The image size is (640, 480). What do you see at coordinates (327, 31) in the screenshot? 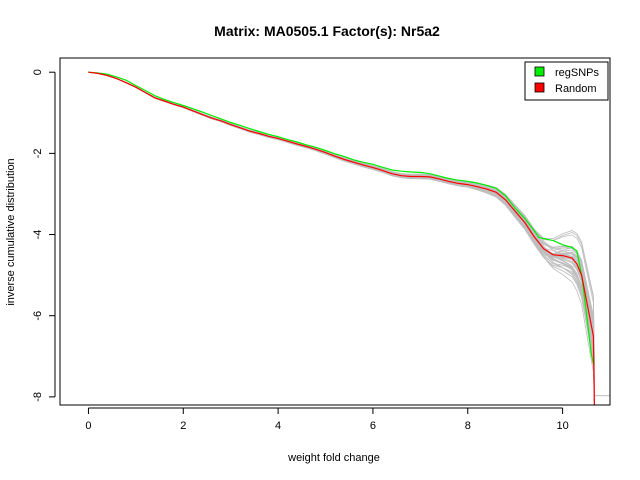
I see `chart-title: Matrix: MA0505.1 Factor(s): Nr5a2` at bounding box center [327, 31].